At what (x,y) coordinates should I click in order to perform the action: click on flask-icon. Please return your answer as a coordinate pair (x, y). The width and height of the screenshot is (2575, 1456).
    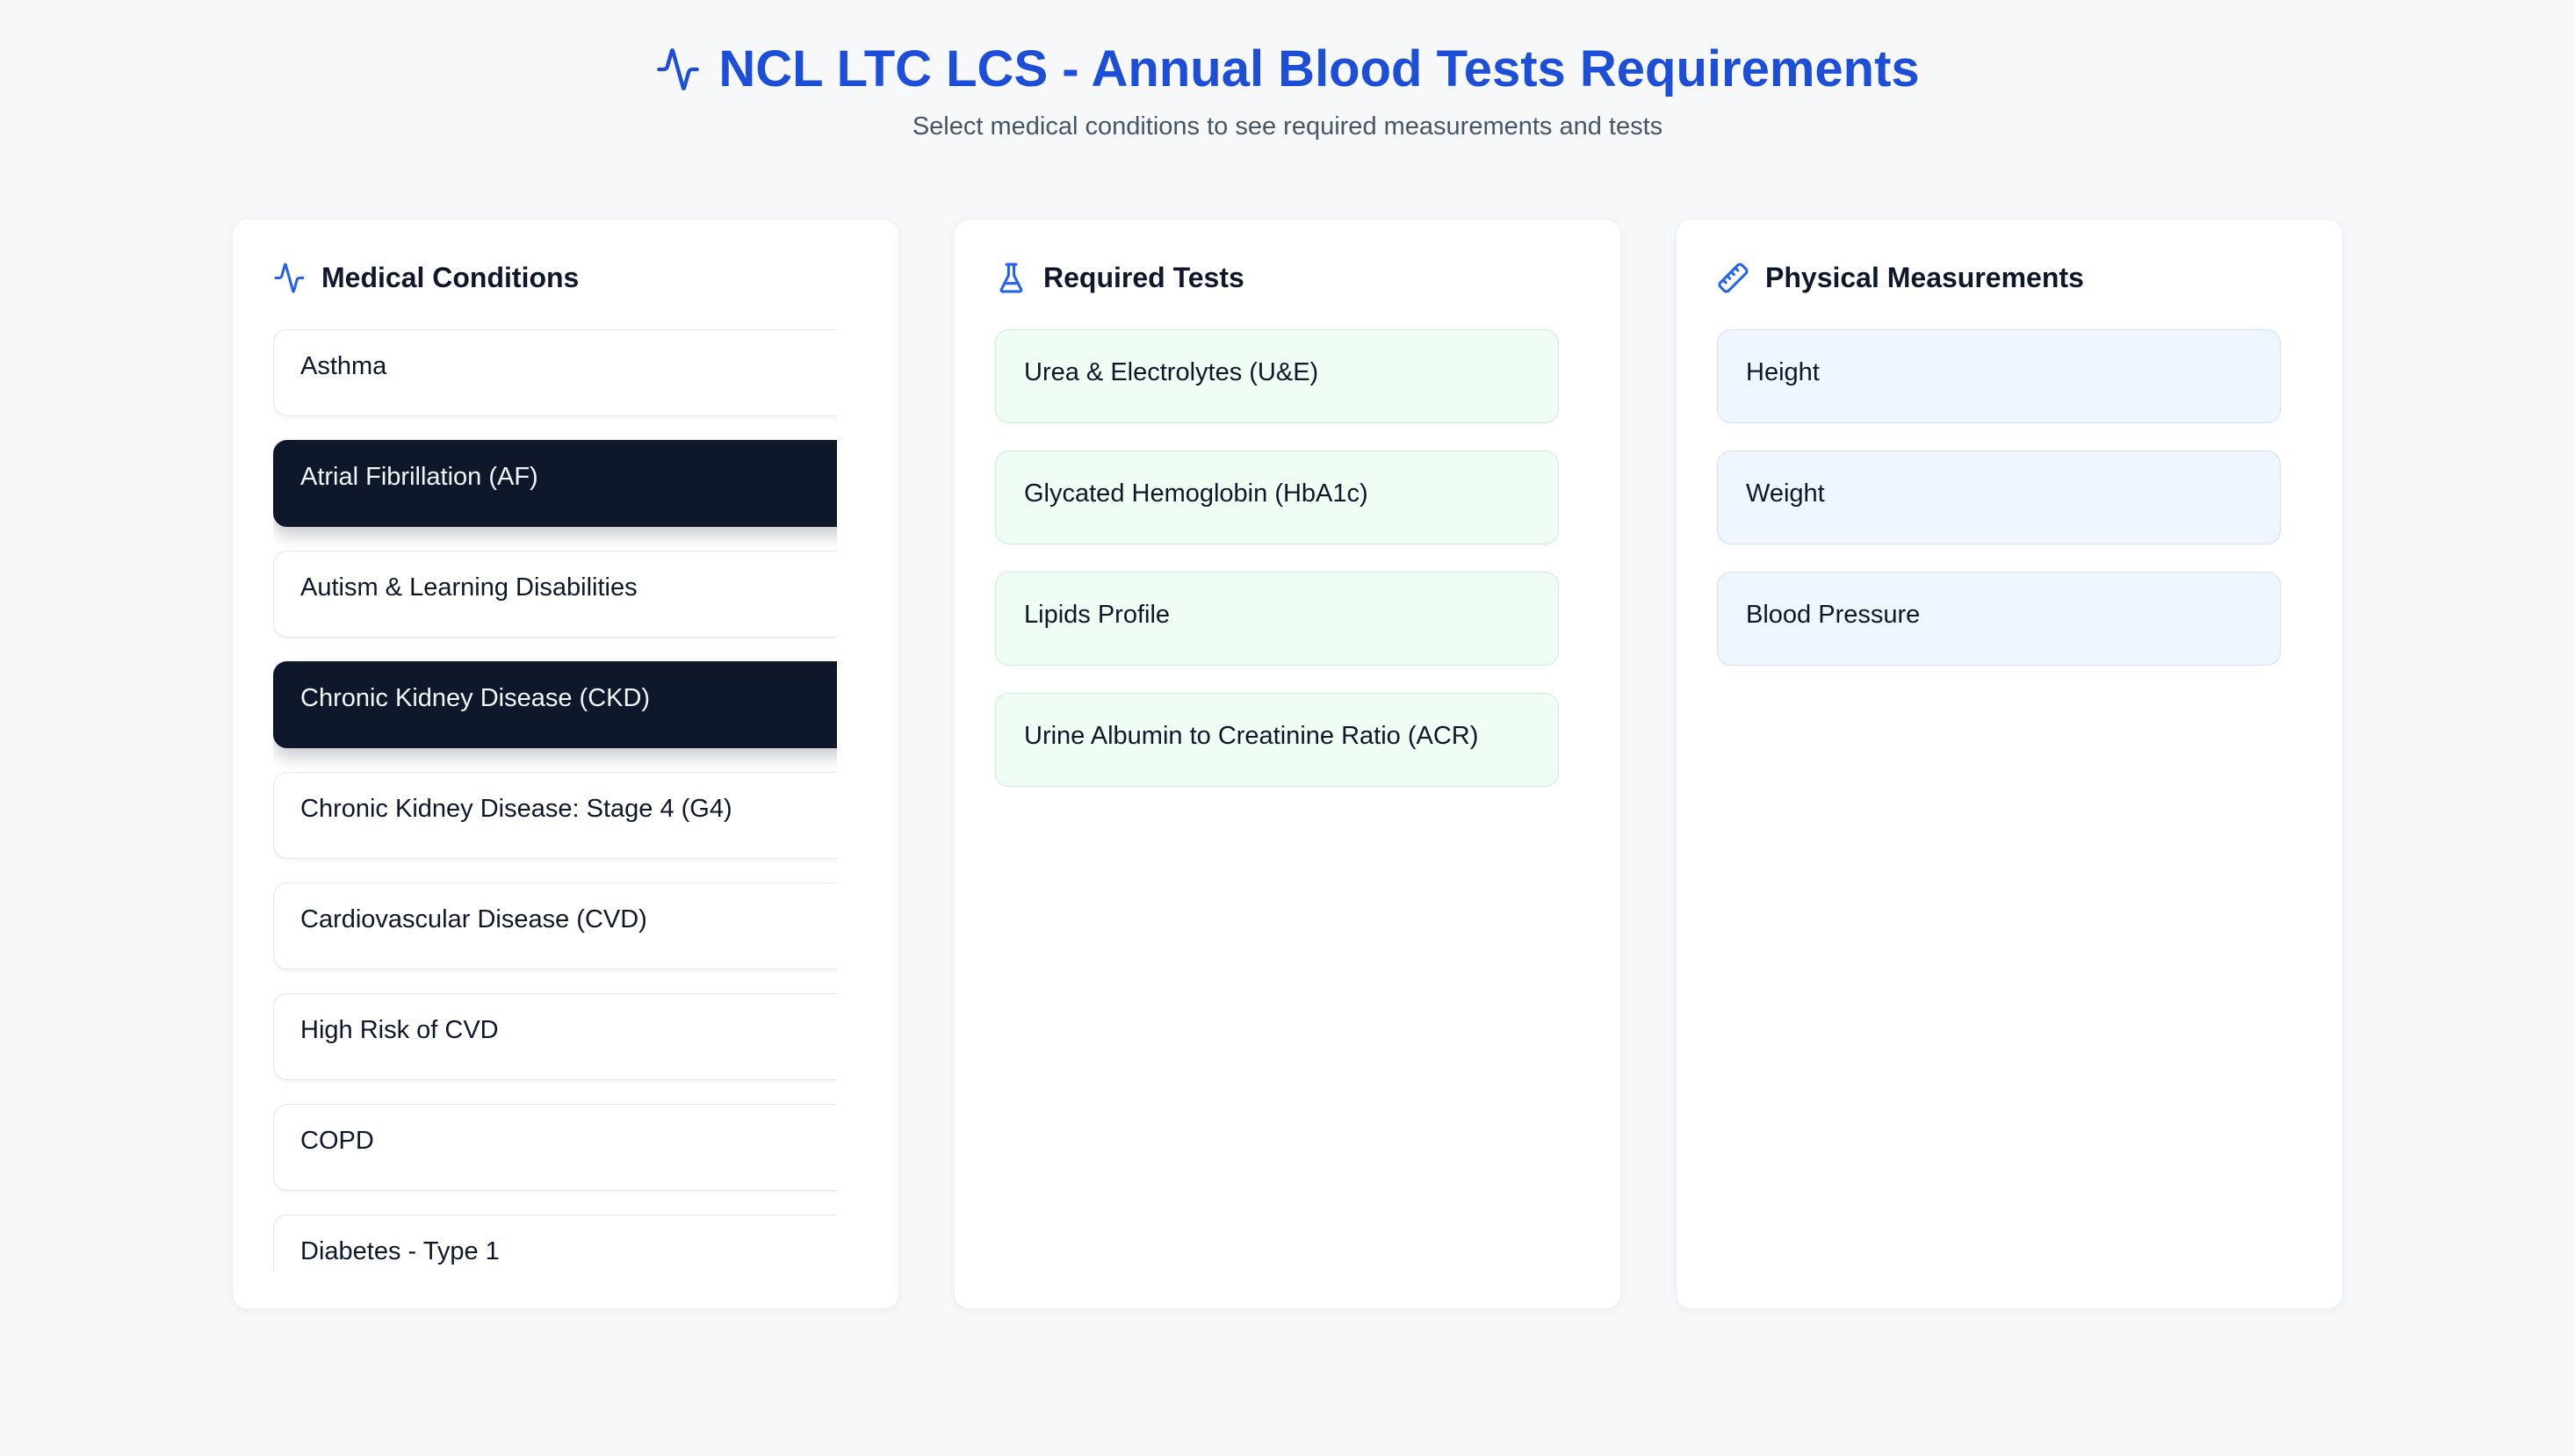
    Looking at the image, I should click on (1011, 278).